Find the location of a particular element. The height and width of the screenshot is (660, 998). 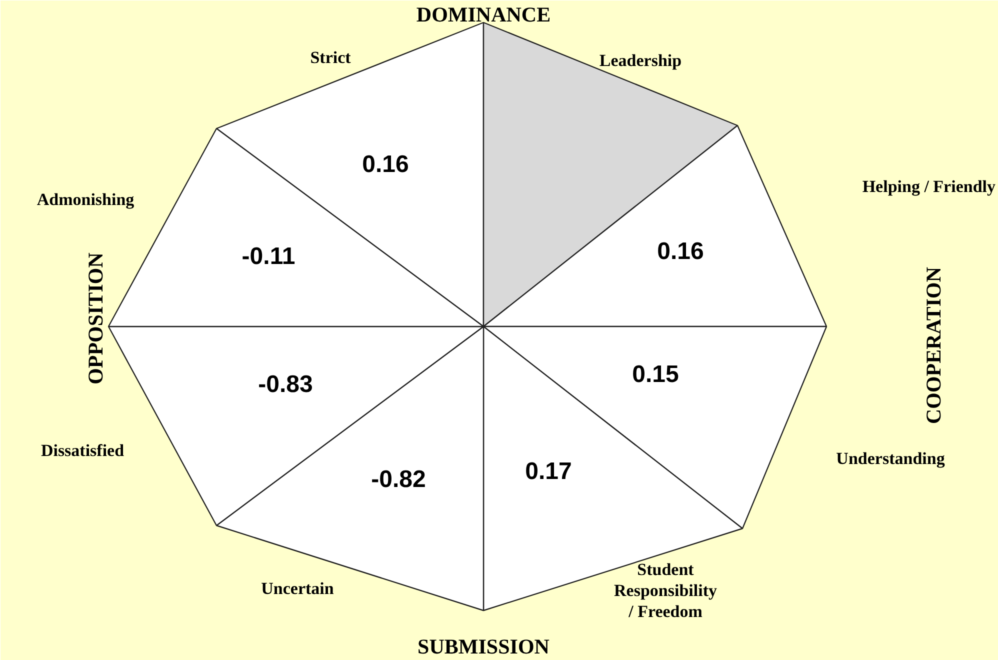

text: DOMINANCE is located at coordinates (483, 14).